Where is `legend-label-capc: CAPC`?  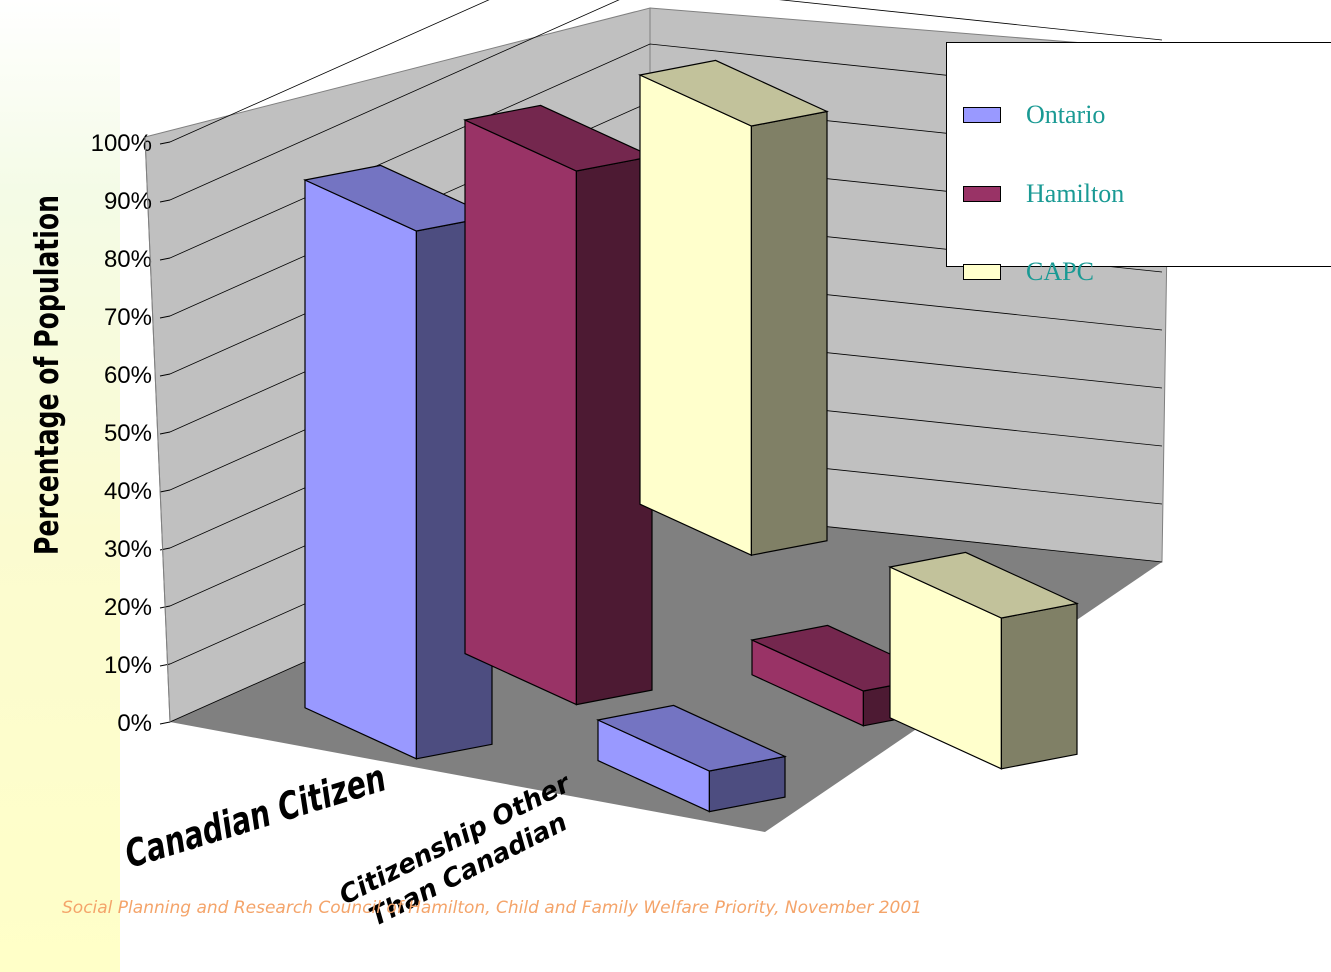
legend-label-capc: CAPC is located at coordinates (1060, 271).